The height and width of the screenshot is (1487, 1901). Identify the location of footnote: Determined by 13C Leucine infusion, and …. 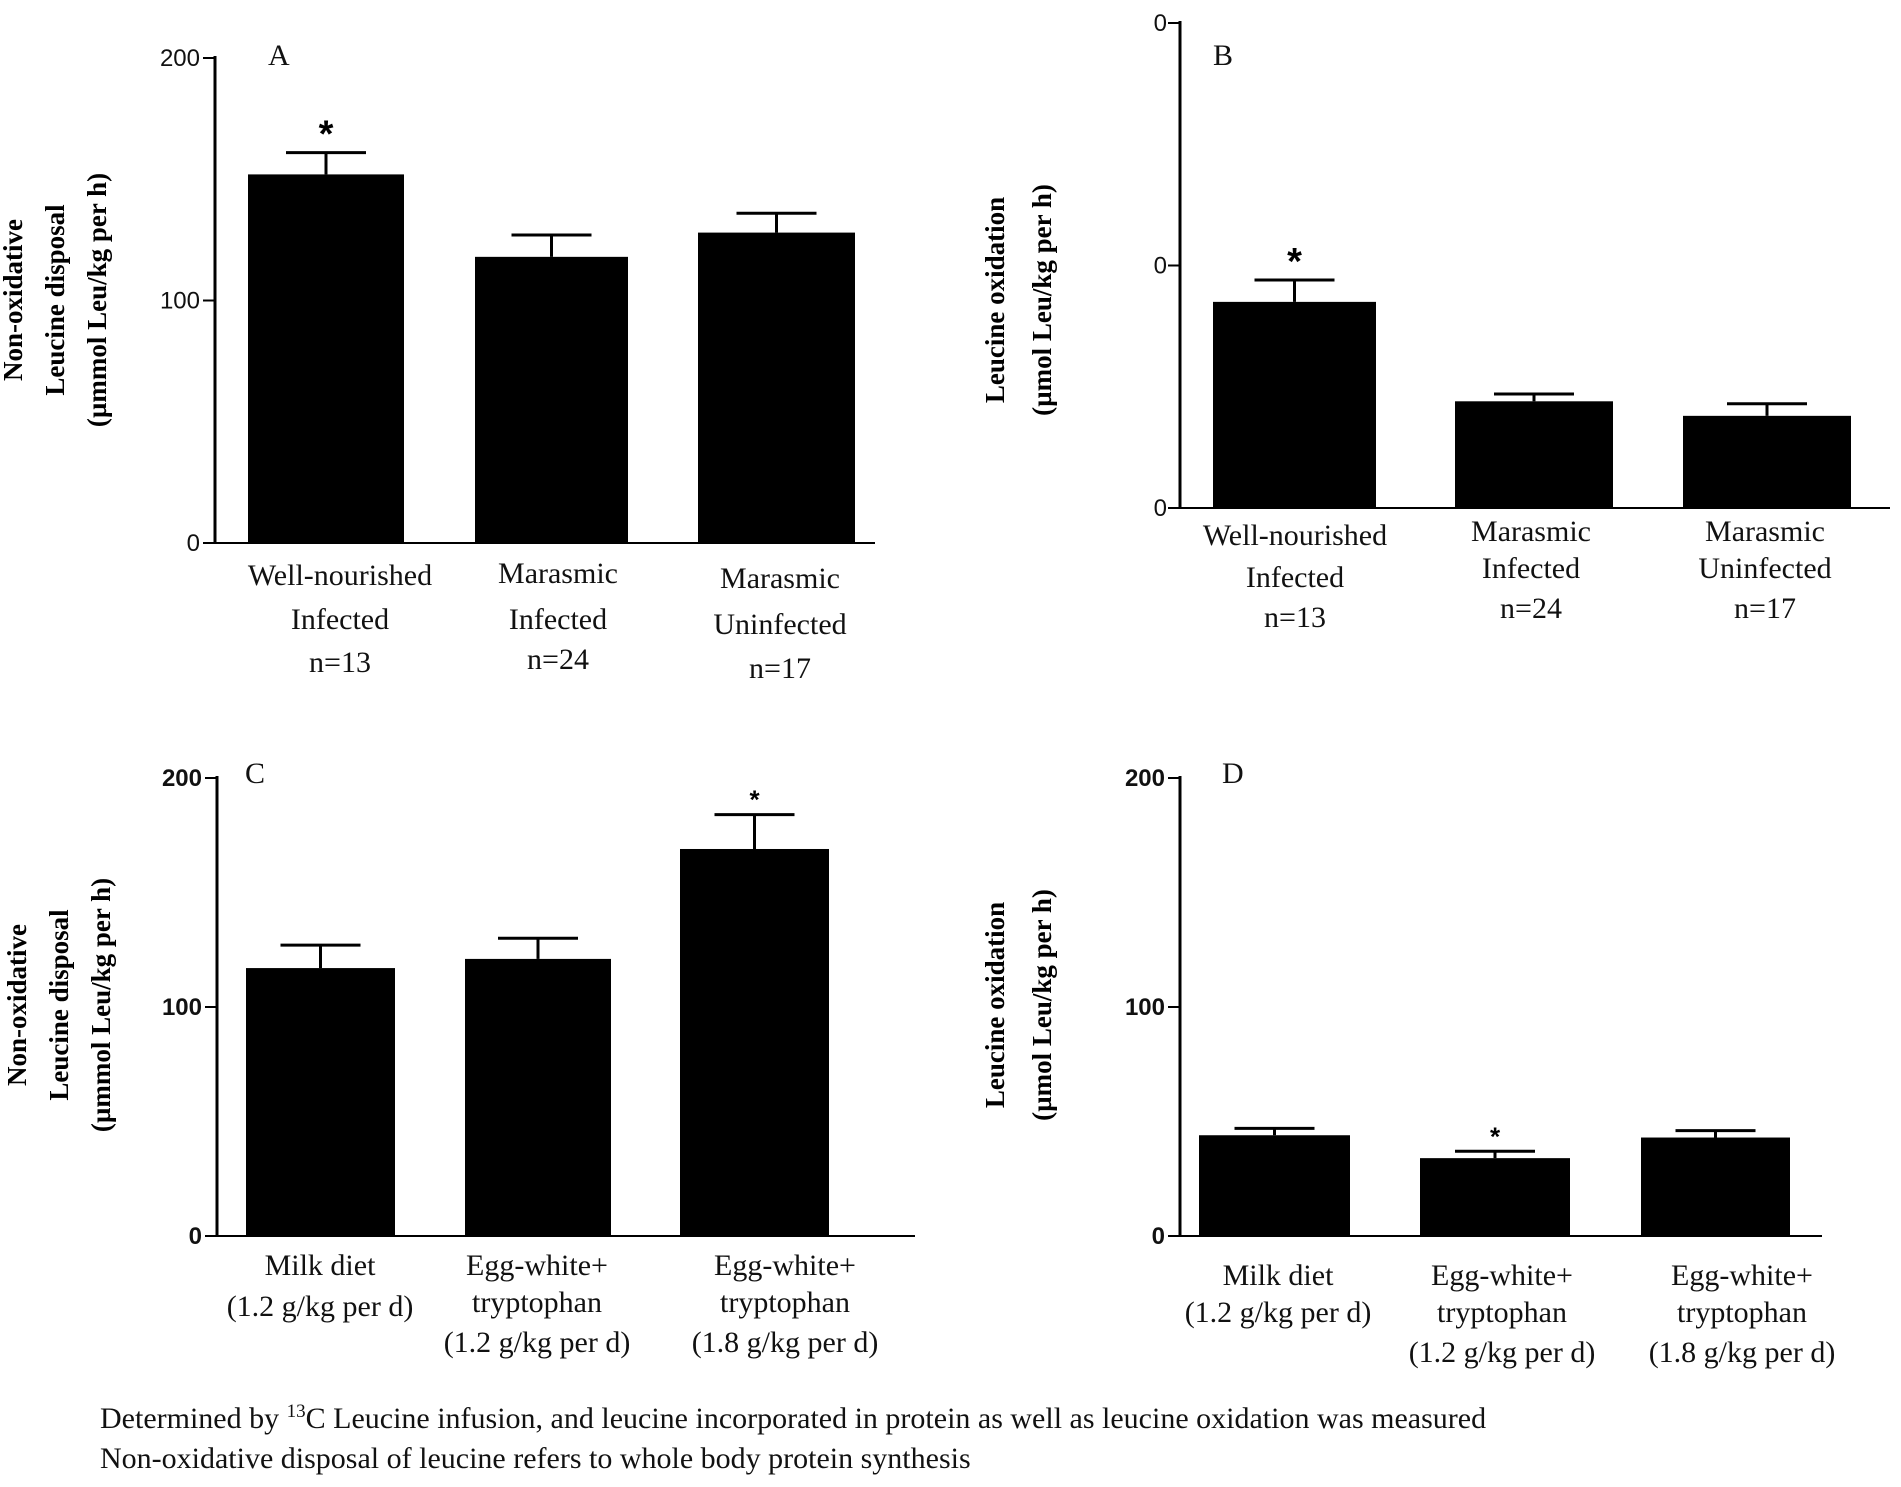
(793, 1438).